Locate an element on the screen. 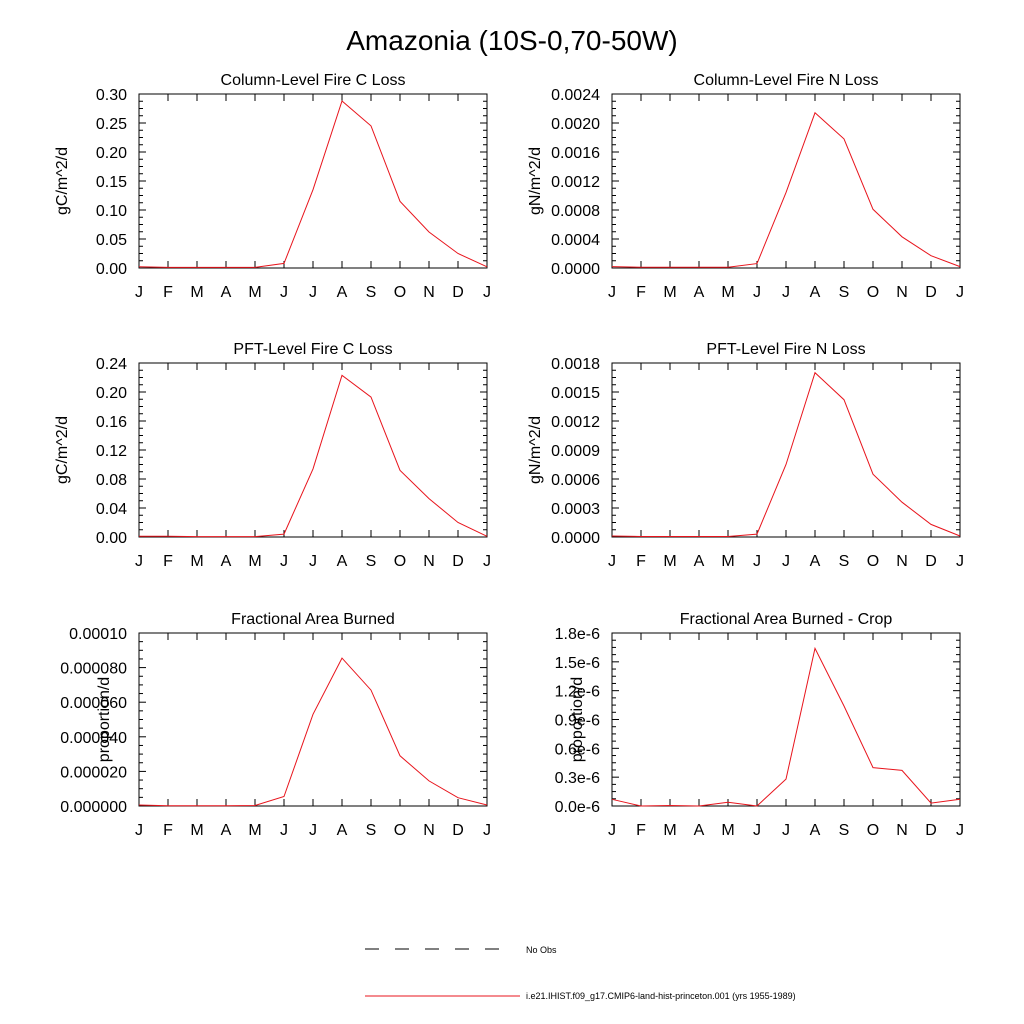 The image size is (1024, 1024). panel-title: Fractional Area Burned - Crop is located at coordinates (786, 619).